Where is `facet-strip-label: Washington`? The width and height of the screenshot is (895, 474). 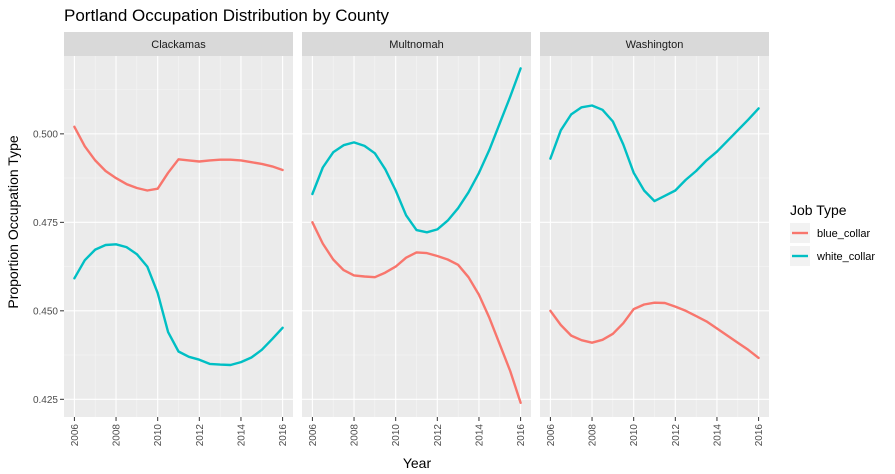
facet-strip-label: Washington is located at coordinates (655, 45).